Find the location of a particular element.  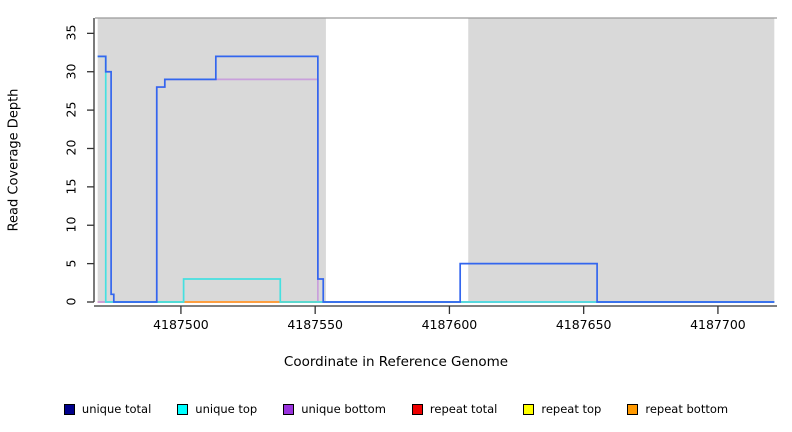

legend-item-unique-bottom: unique bottom is located at coordinates (334, 409).